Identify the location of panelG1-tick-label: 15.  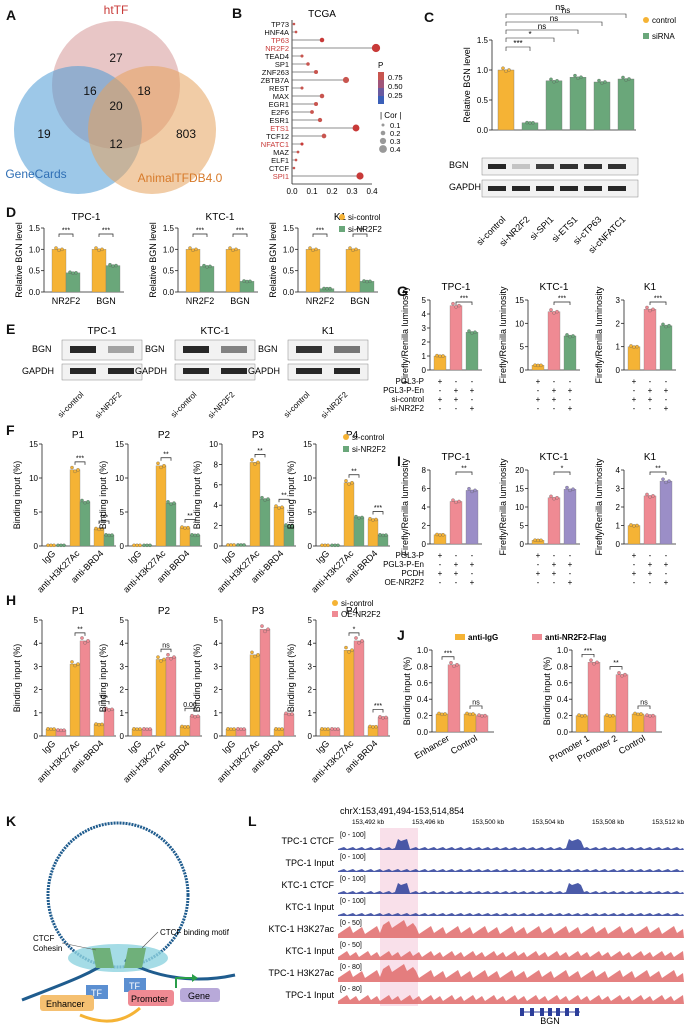
(519, 300).